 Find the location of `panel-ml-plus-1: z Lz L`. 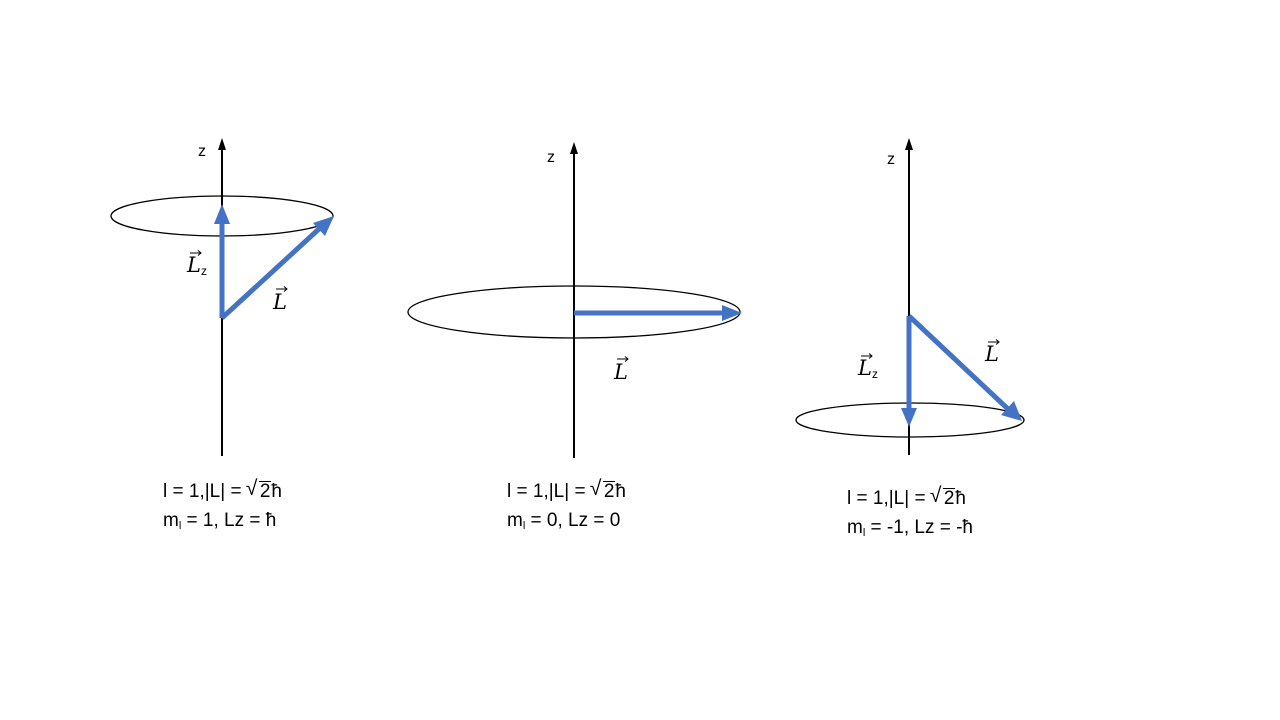

panel-ml-plus-1: z Lz L is located at coordinates (222, 297).